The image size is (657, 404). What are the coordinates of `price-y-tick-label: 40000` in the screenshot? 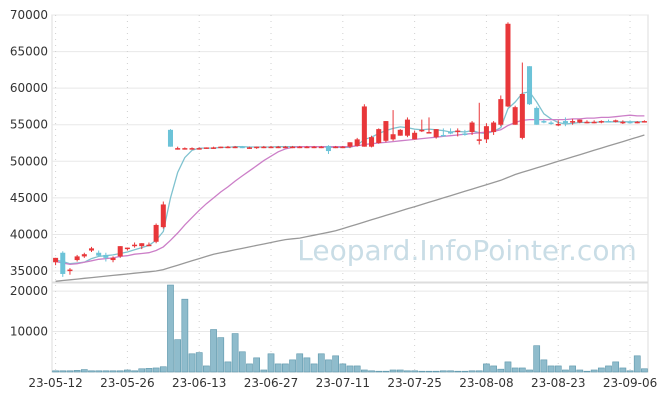 It's located at (29, 234).